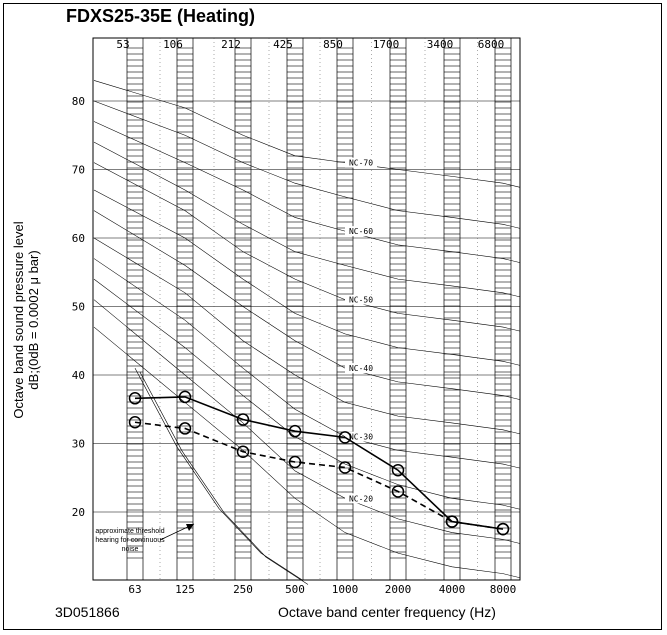  Describe the element at coordinates (243, 589) in the screenshot. I see `x-tick-label: 250` at that location.